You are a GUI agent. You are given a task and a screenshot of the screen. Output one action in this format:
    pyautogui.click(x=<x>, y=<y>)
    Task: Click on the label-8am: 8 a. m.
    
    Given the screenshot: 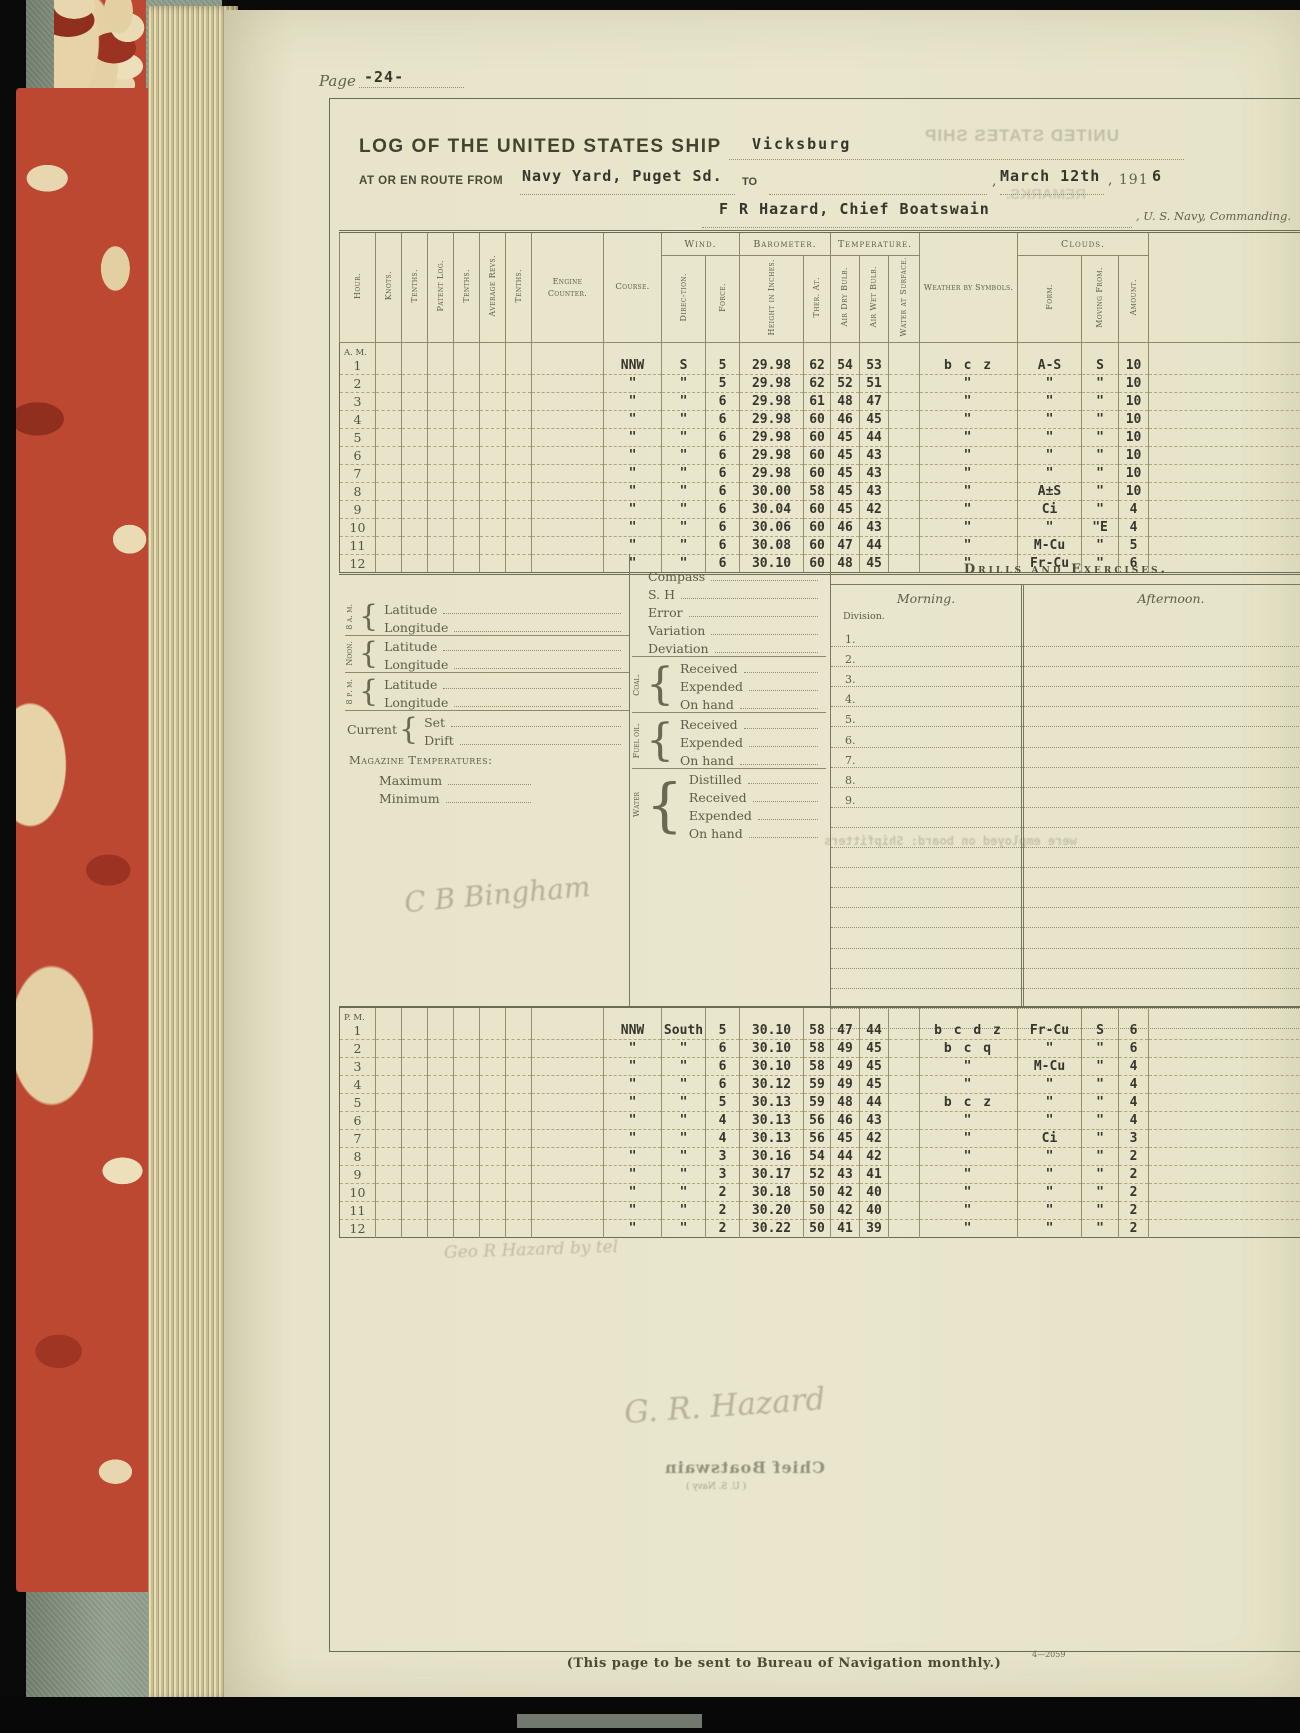 What is the action you would take?
    pyautogui.click(x=349, y=616)
    